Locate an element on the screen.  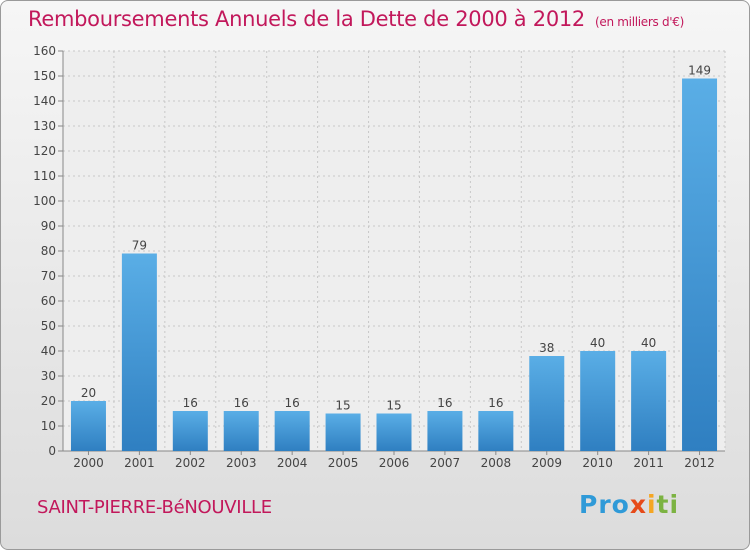
y-tick-label: 0 is located at coordinates (52, 451).